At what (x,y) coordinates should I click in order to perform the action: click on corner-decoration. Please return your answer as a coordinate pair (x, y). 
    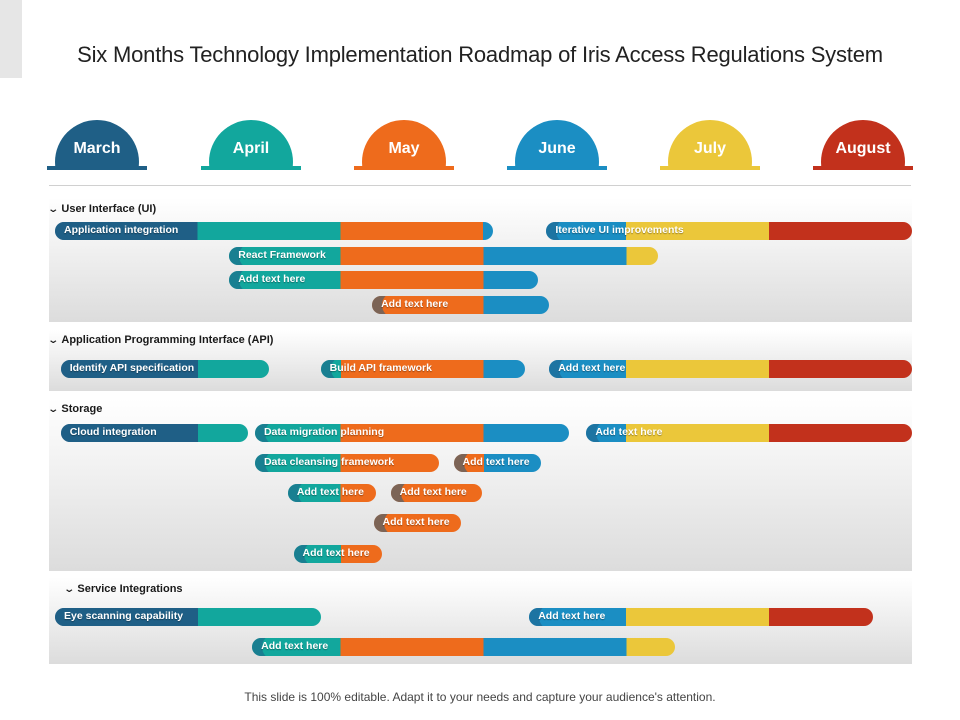
    Looking at the image, I should click on (11, 39).